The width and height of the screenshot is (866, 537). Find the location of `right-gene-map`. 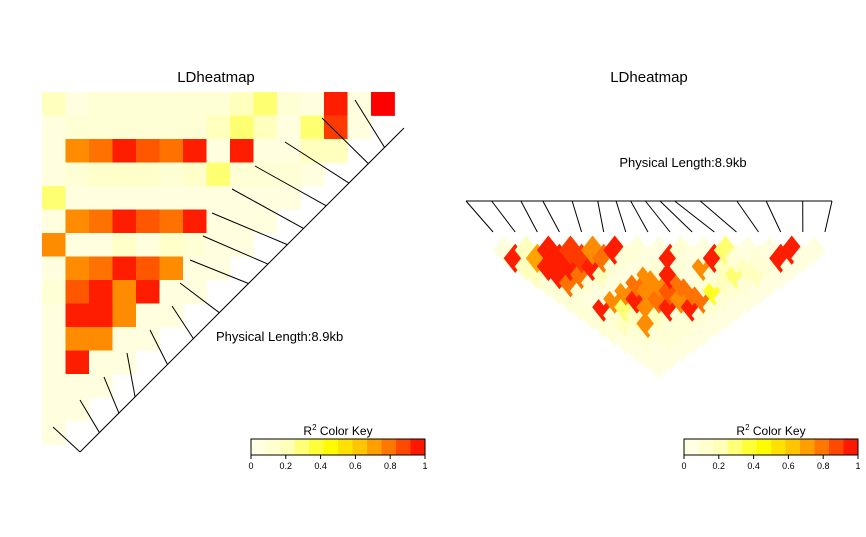

right-gene-map is located at coordinates (649, 216).